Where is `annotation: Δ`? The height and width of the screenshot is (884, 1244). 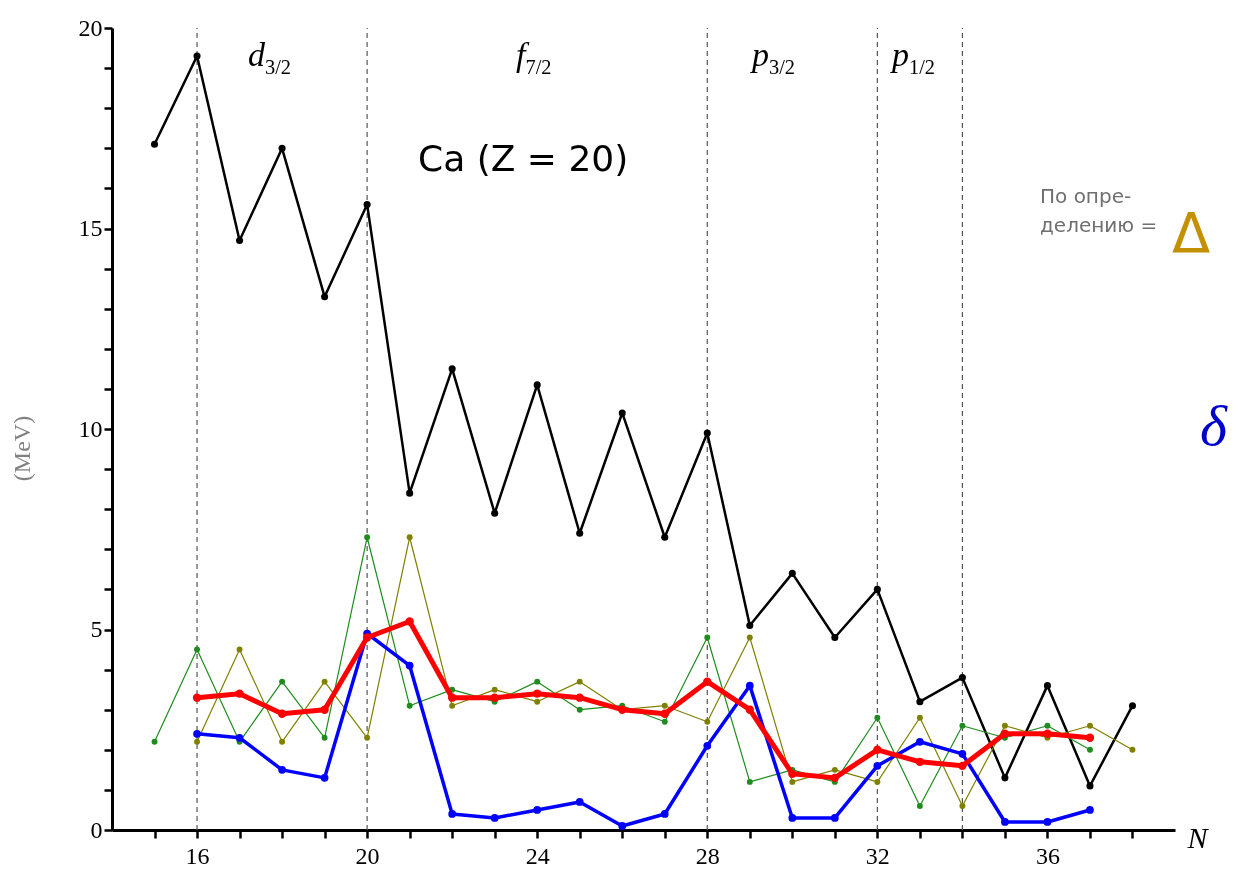 annotation: Δ is located at coordinates (1191, 232).